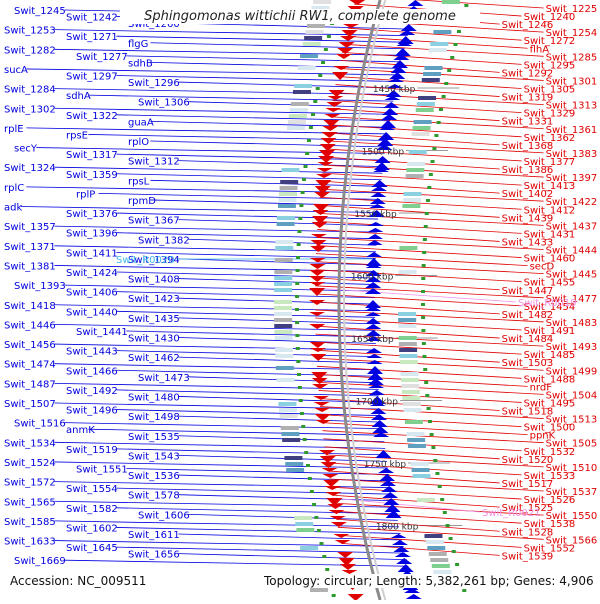 Image resolution: width=600 pixels, height=604 pixels. I want to click on forward-gene-label: Swit_1271, so click(92, 37).